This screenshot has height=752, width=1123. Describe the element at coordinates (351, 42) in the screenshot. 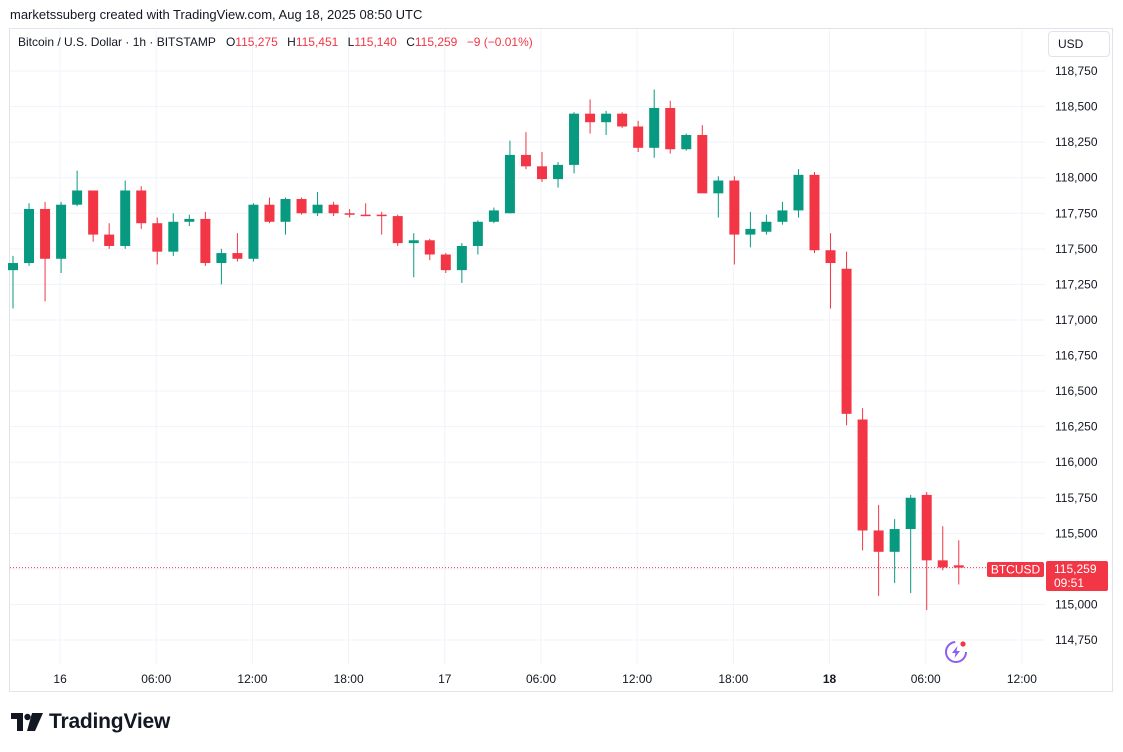

I see `legend-low-label: L` at that location.